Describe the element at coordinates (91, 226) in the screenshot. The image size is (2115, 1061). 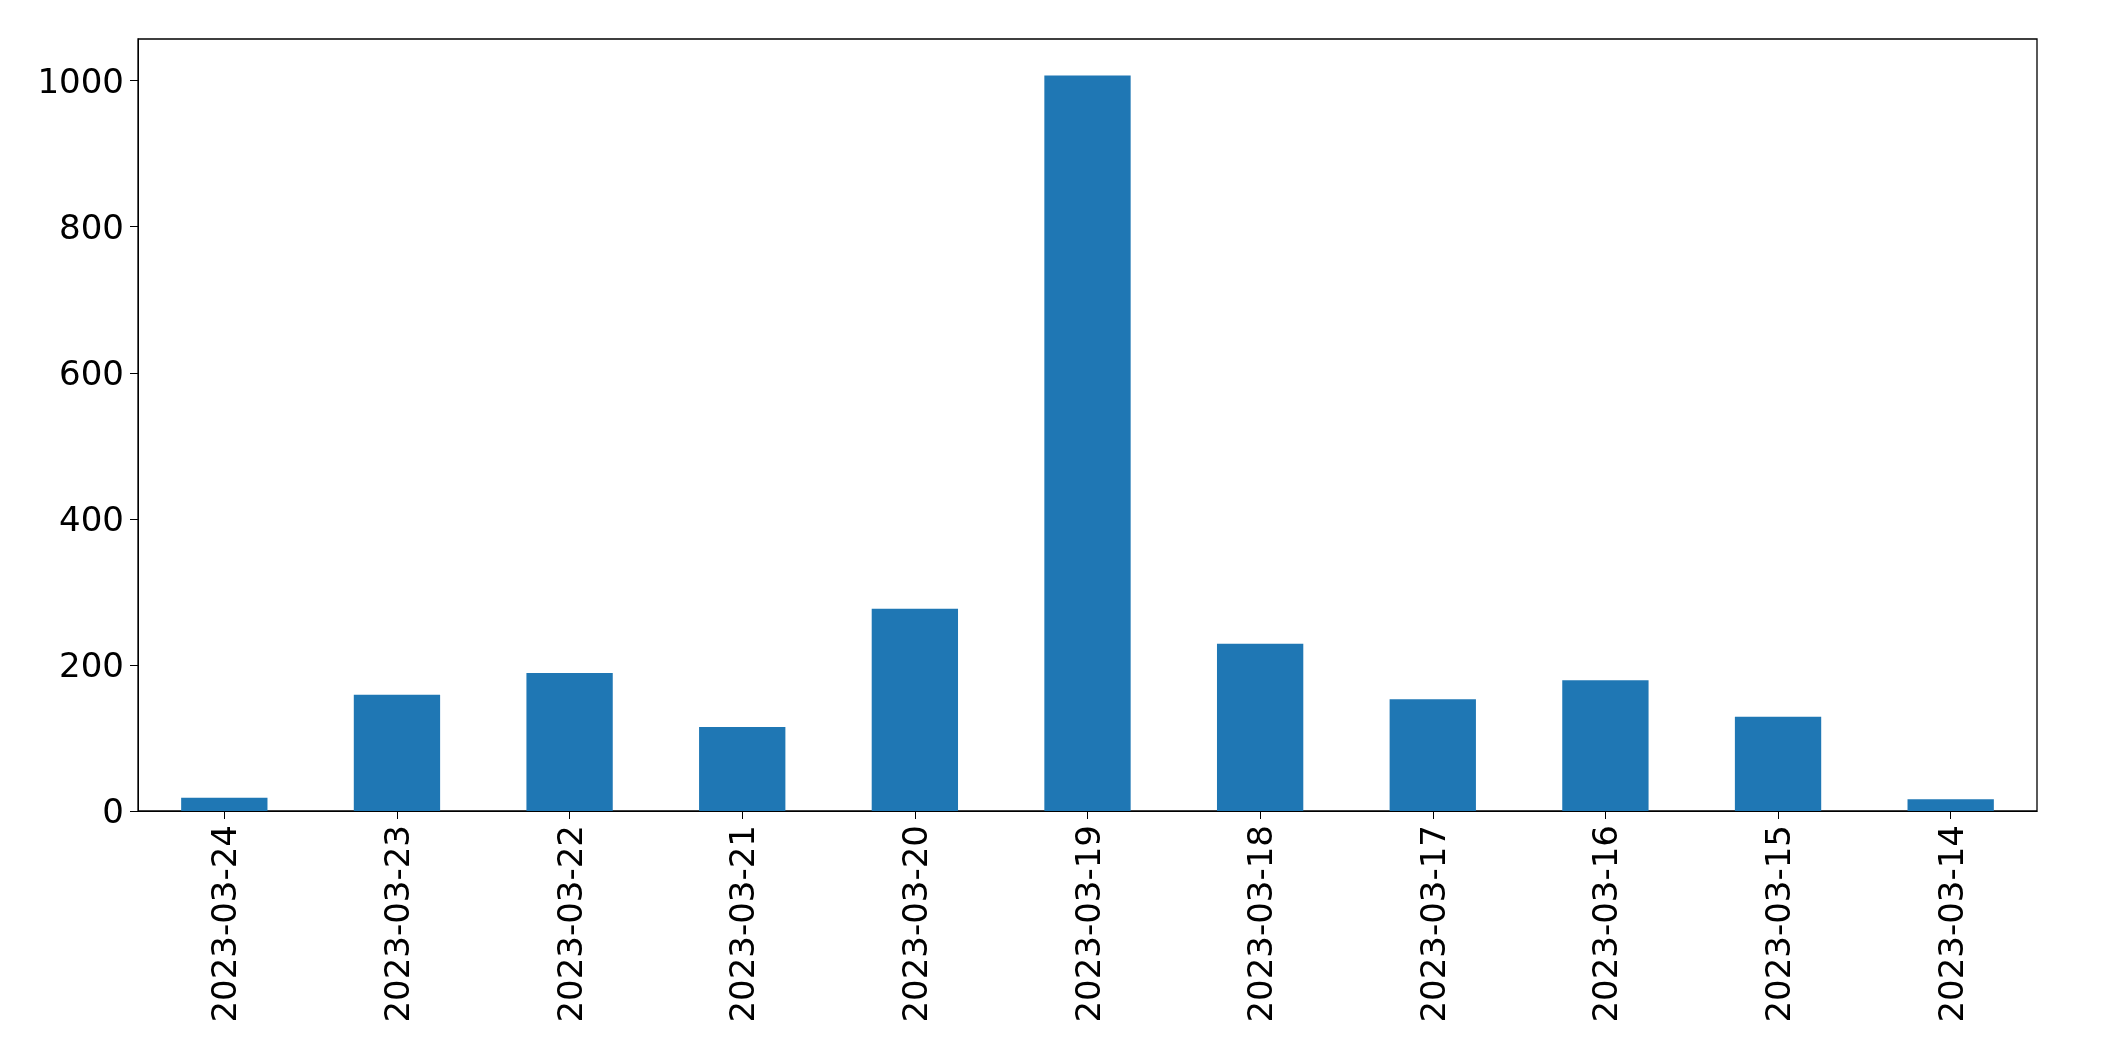
I see `y-tick-label: 800` at that location.